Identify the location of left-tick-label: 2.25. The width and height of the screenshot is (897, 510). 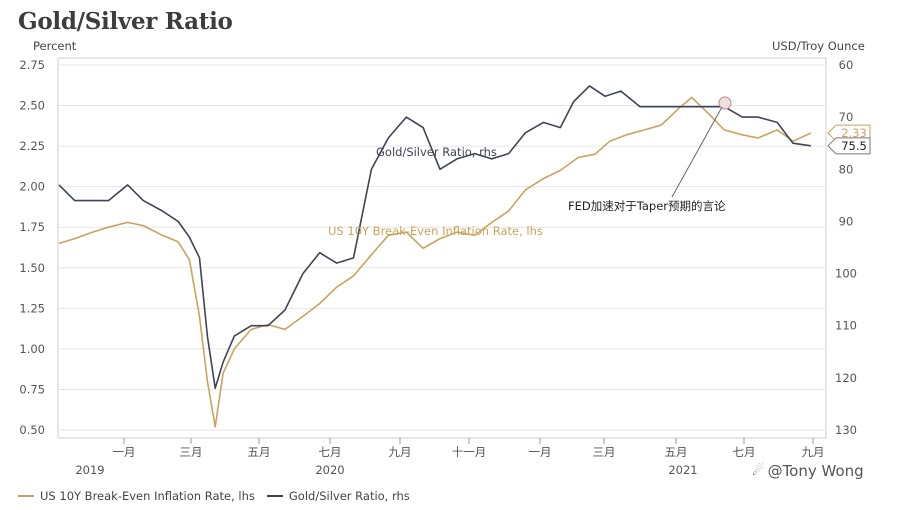
(32, 146).